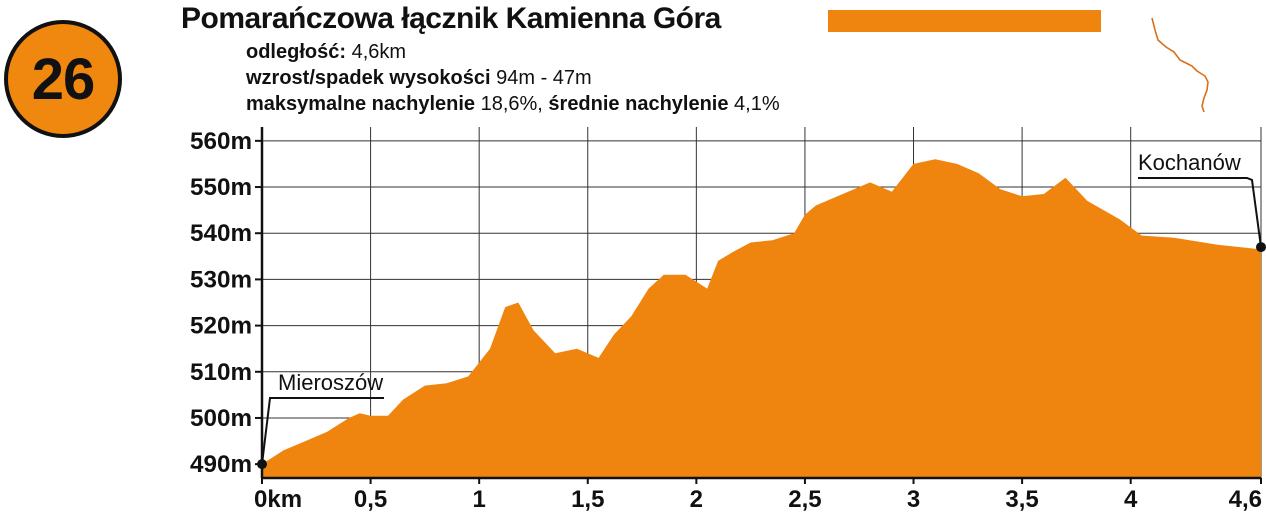  I want to click on x-tick-label: 1, so click(478, 499).